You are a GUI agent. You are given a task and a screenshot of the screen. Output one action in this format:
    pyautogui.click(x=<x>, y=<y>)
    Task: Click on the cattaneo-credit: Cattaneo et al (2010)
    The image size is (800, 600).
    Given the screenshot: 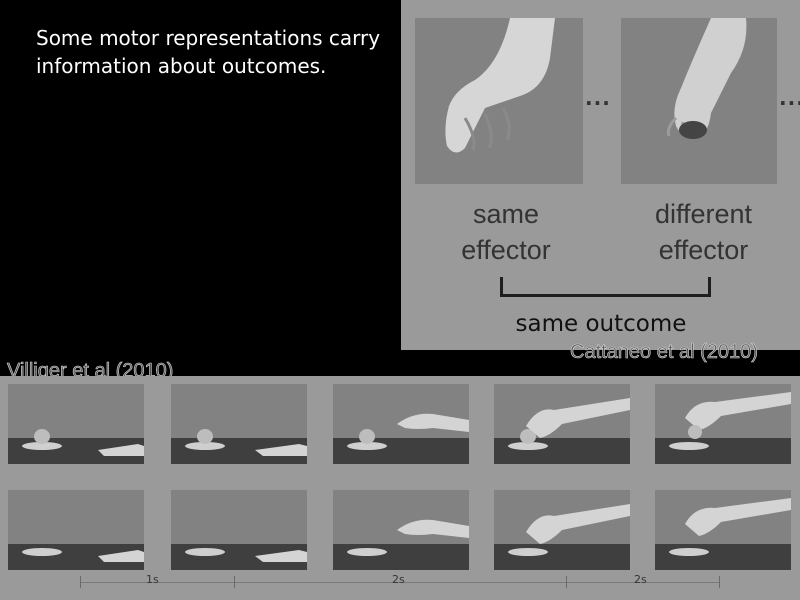 What is the action you would take?
    pyautogui.click(x=664, y=352)
    